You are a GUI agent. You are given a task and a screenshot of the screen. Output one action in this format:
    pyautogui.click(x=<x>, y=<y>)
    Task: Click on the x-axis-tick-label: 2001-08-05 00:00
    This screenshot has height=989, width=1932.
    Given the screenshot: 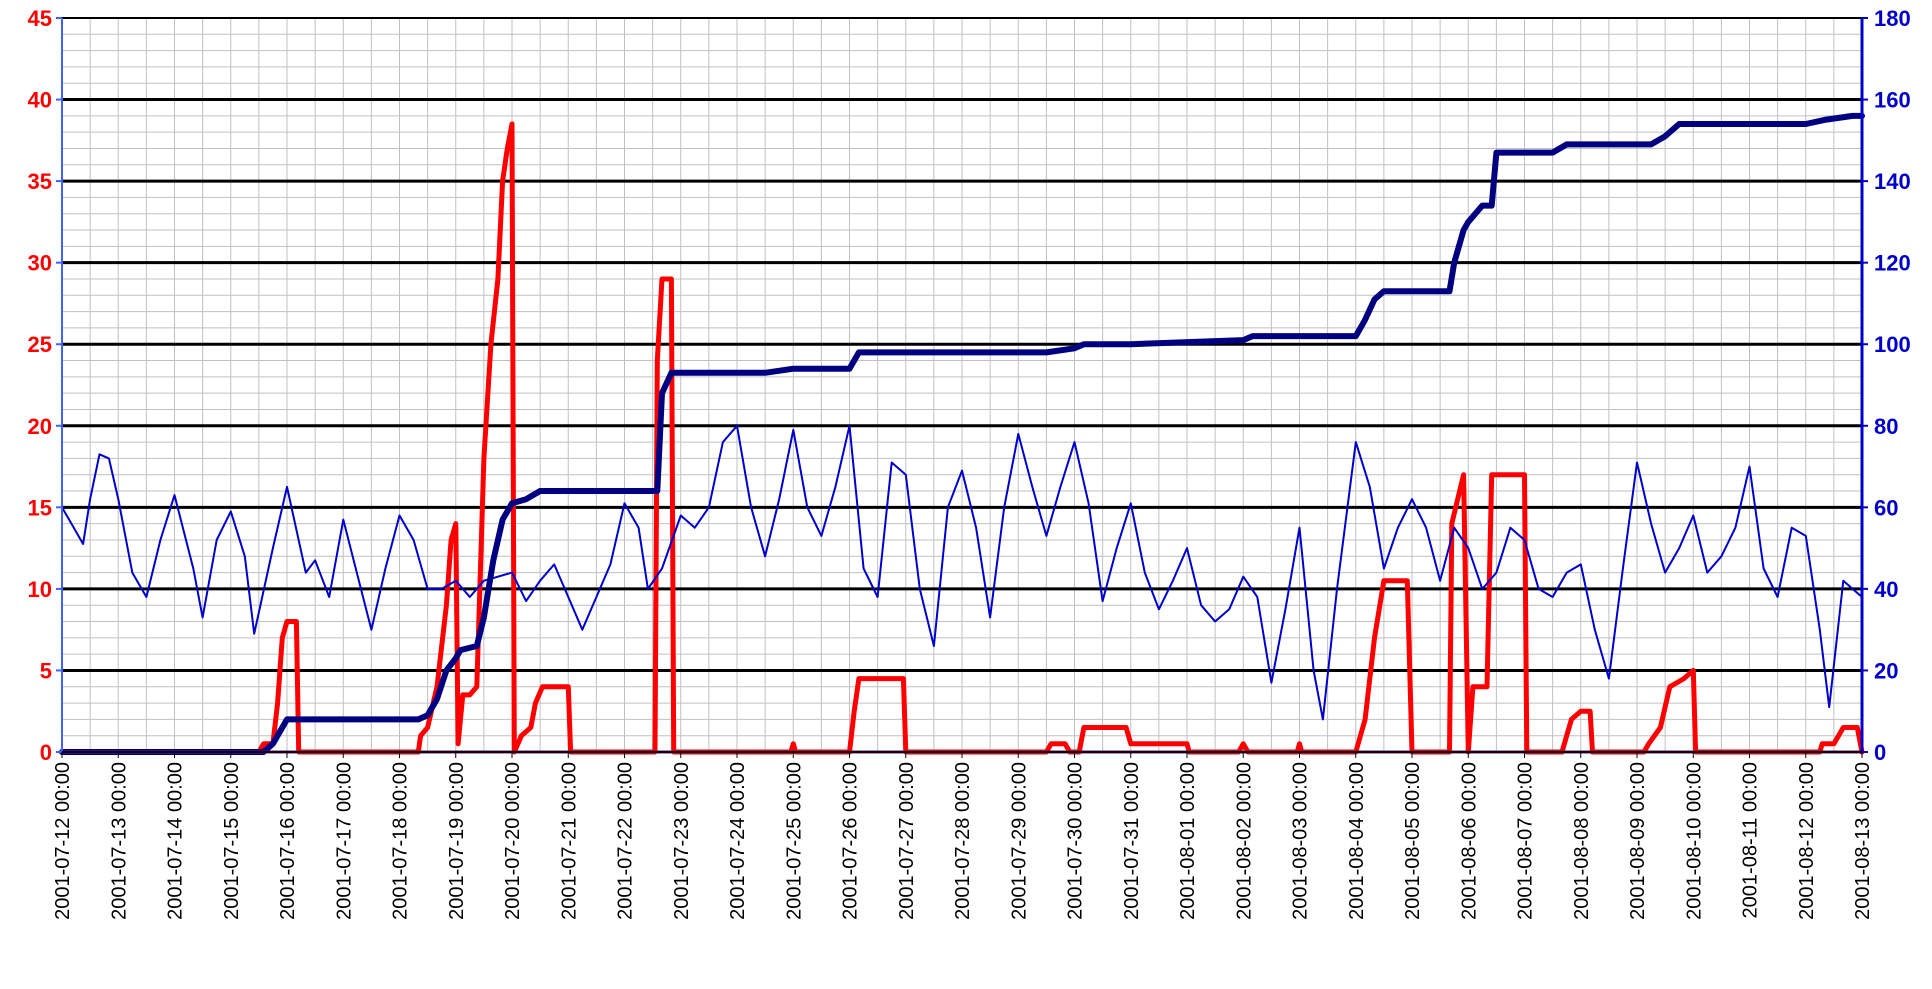 What is the action you would take?
    pyautogui.click(x=1413, y=841)
    